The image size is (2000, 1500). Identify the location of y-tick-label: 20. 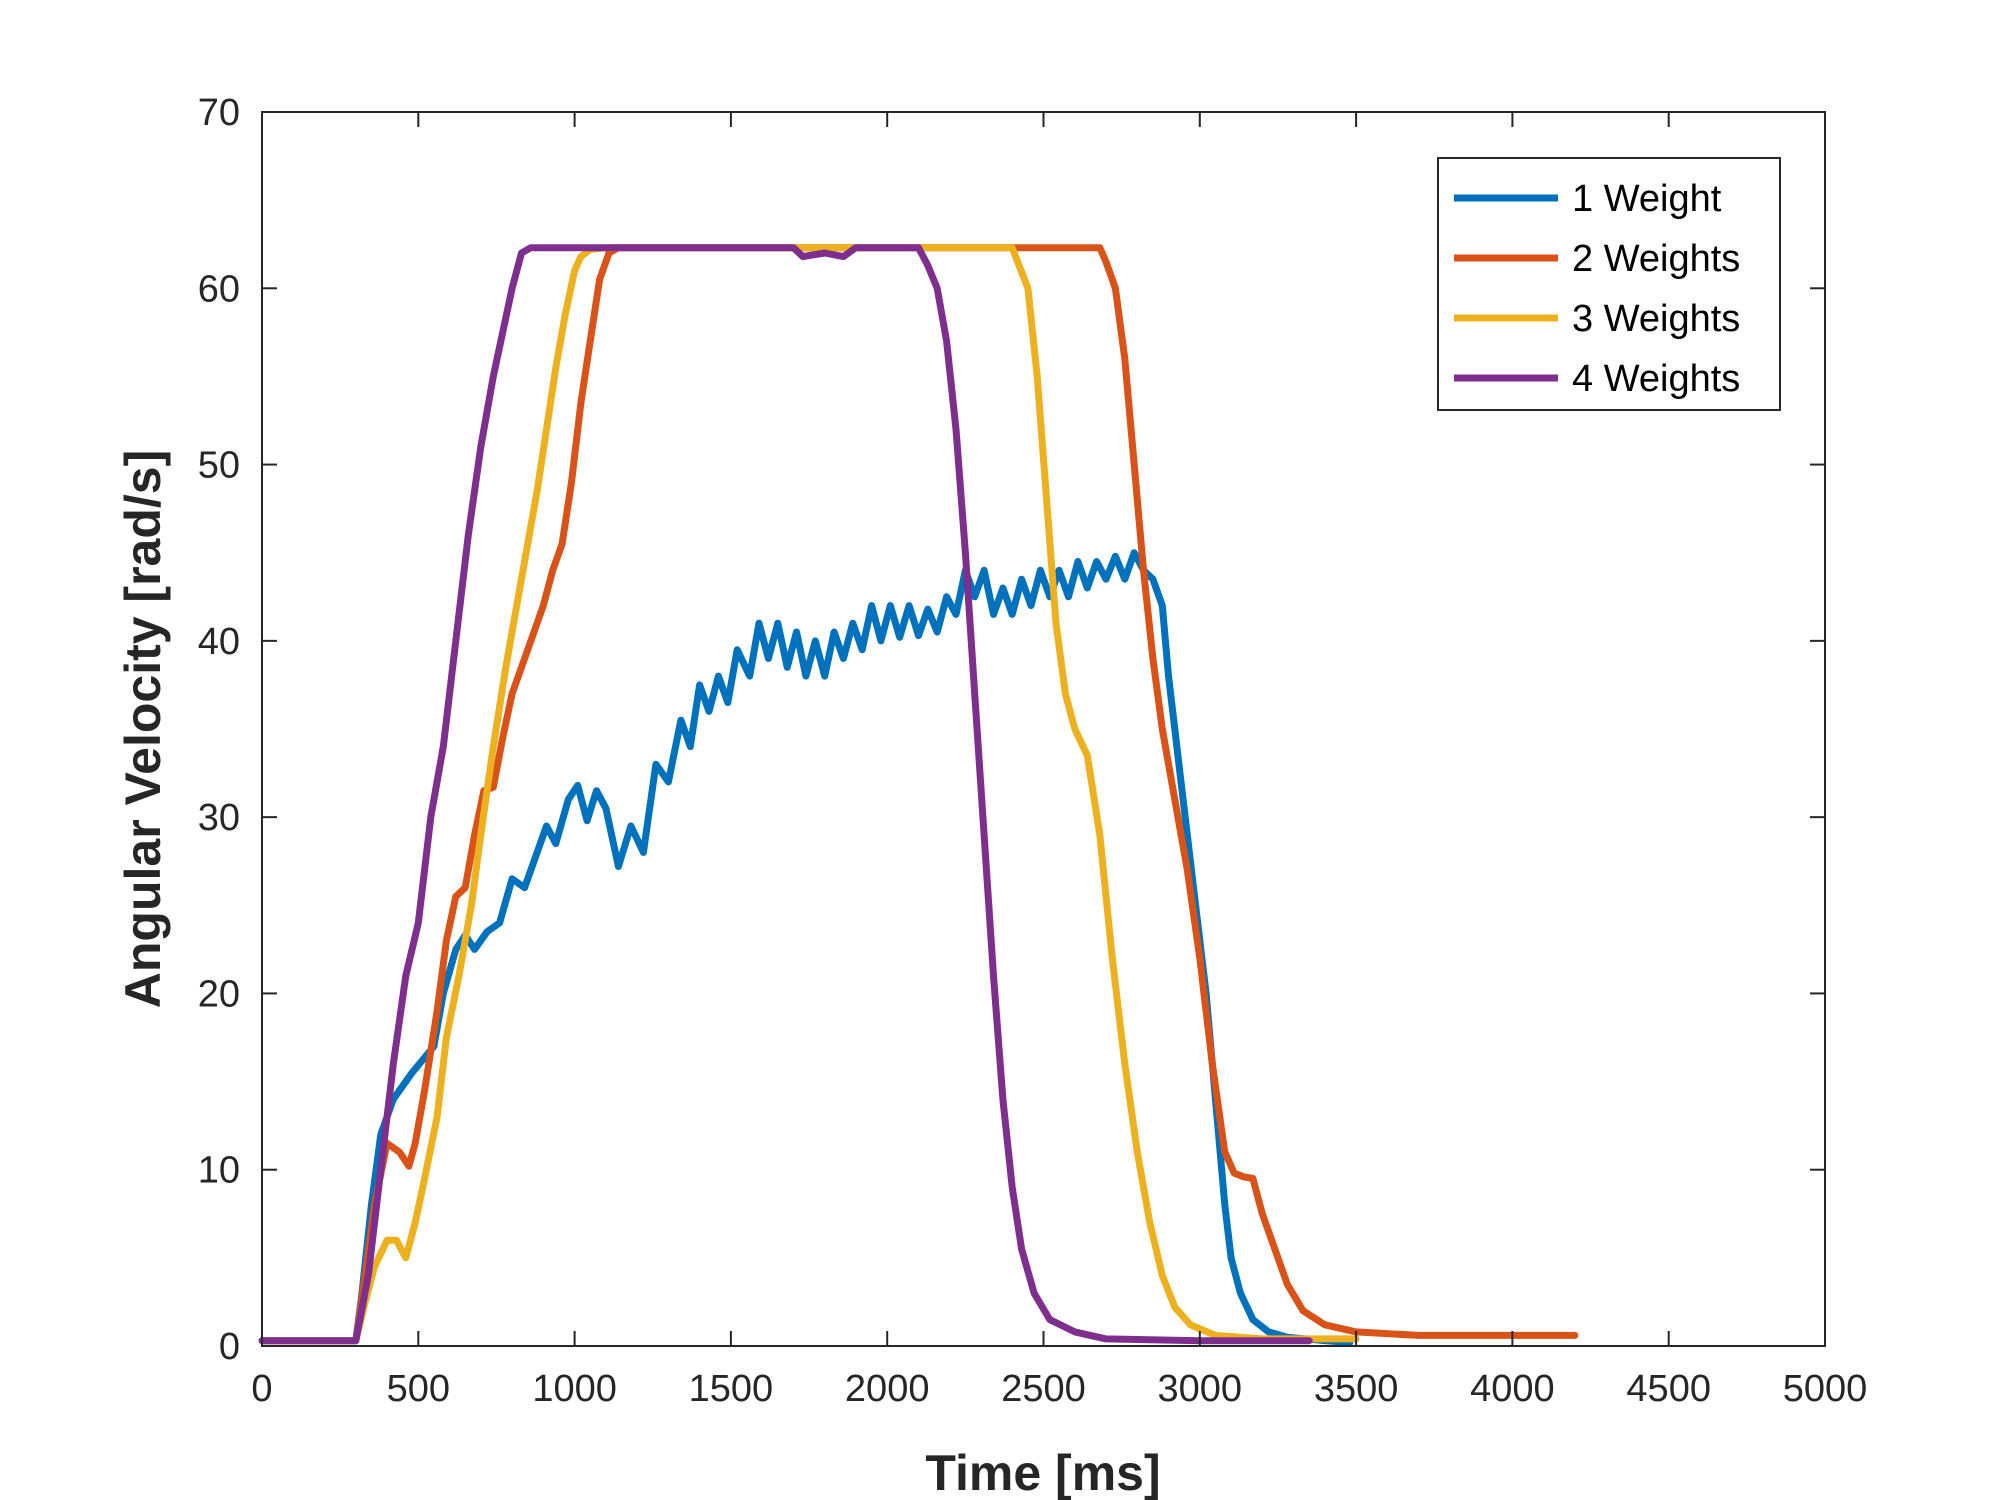
(219, 994).